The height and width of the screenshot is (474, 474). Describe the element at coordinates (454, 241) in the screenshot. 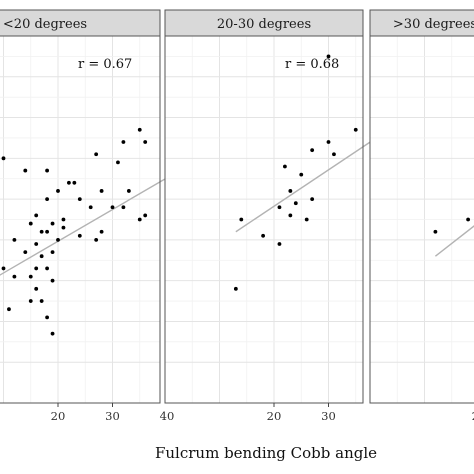

I see `regression-line` at that location.